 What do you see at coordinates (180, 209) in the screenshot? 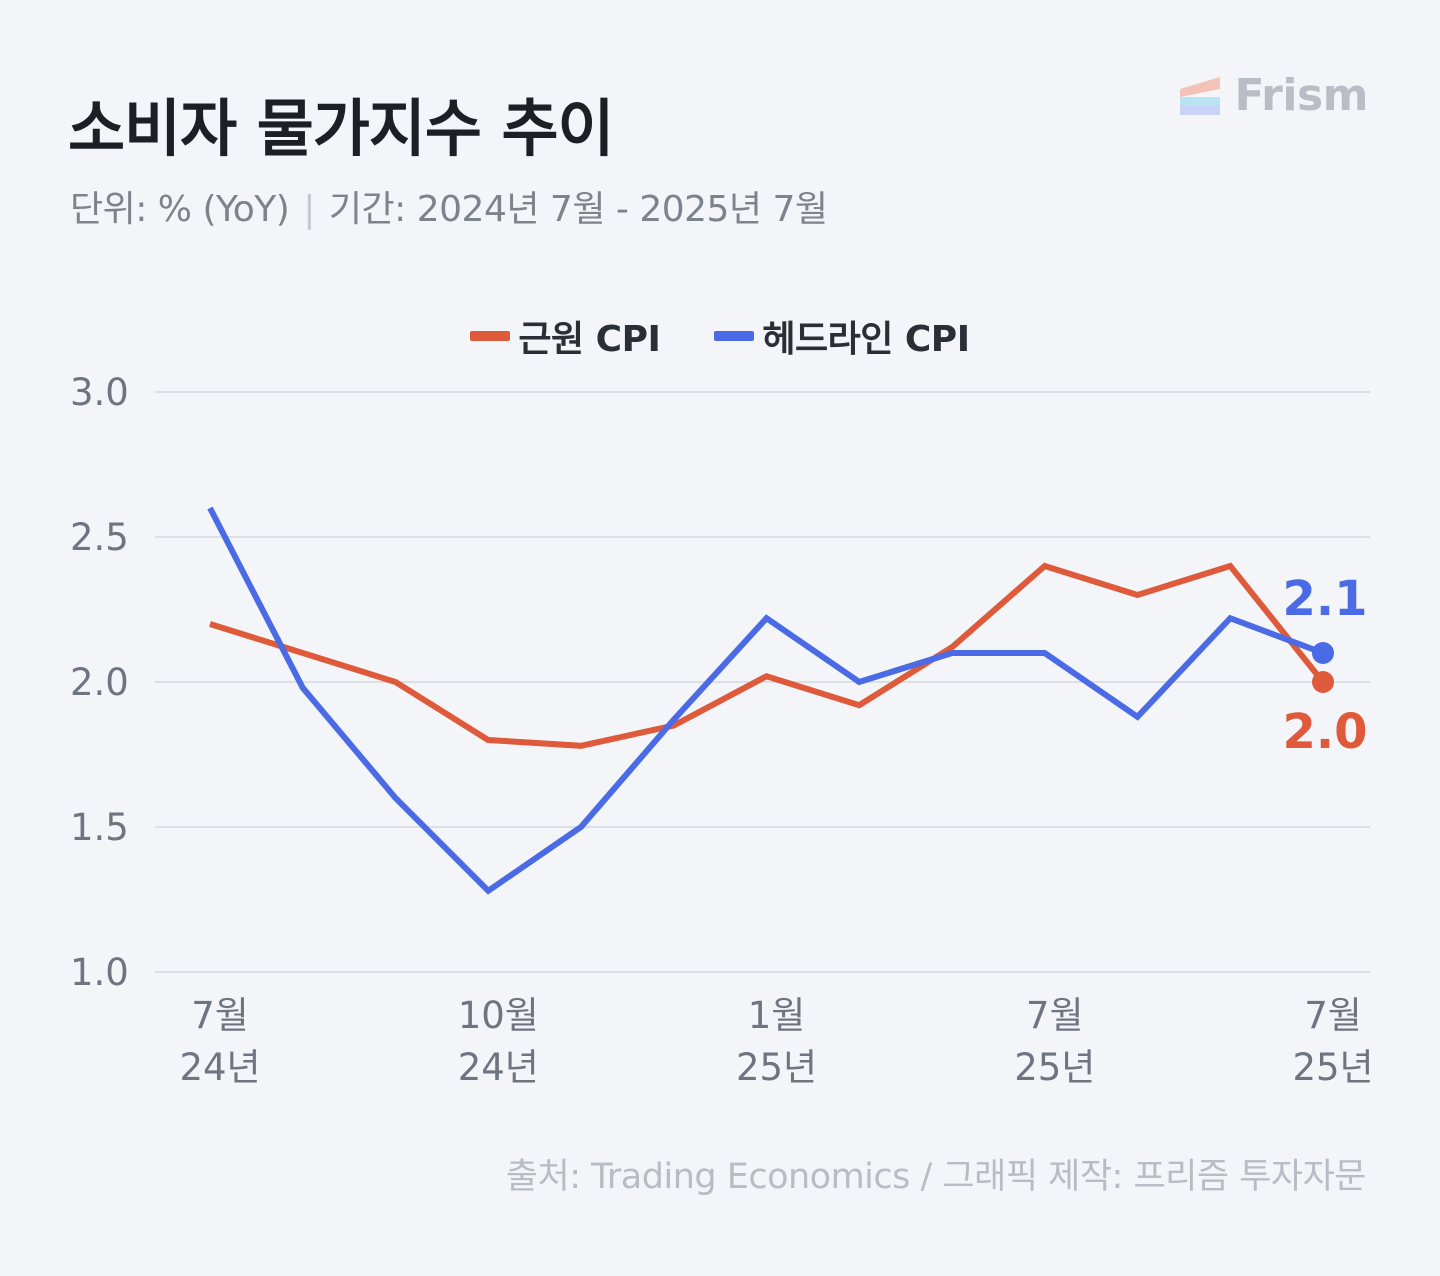
I see `unit-label: 단위: % (YoY)` at bounding box center [180, 209].